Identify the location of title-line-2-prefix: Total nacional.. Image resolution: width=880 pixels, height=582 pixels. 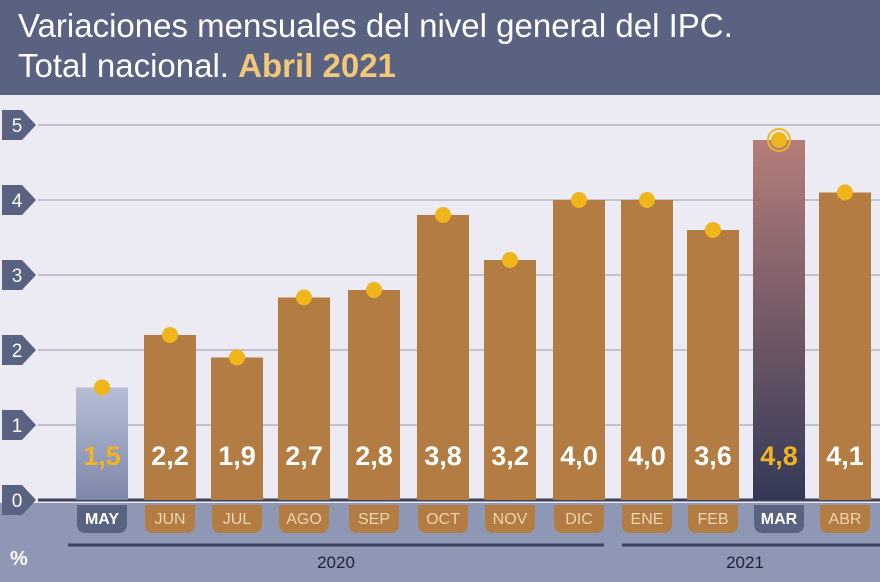
(123, 65).